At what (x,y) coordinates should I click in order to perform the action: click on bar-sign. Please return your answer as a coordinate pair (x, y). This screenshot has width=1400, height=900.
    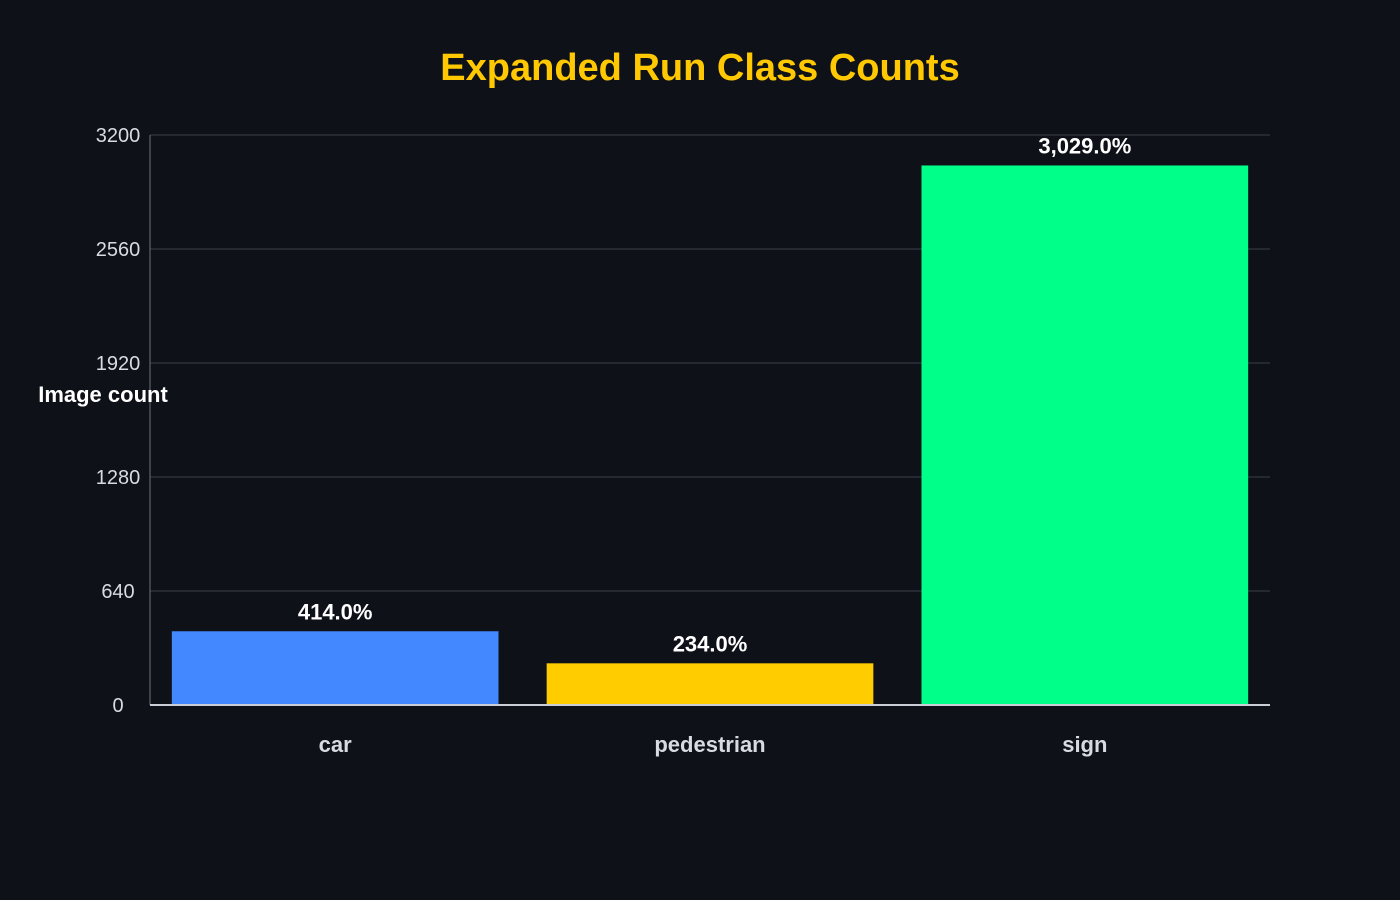
    Looking at the image, I should click on (1085, 435).